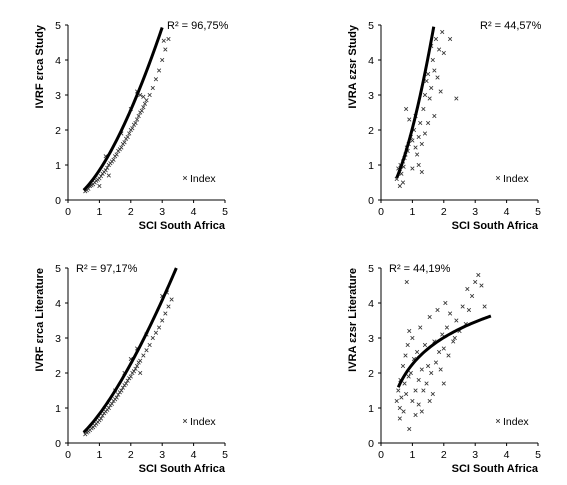  What do you see at coordinates (40, 66) in the screenshot?
I see `y-axis-title: IVRF εrca Study` at bounding box center [40, 66].